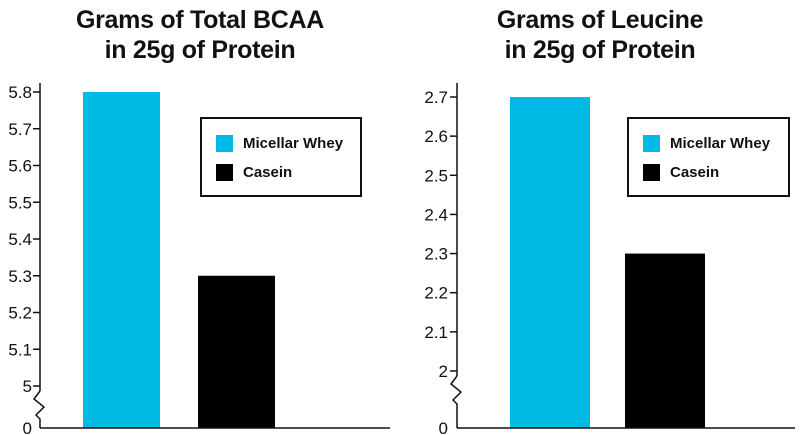 The height and width of the screenshot is (435, 800). I want to click on chart-title: Grams of Leucine in 25g of Protein, so click(600, 35).